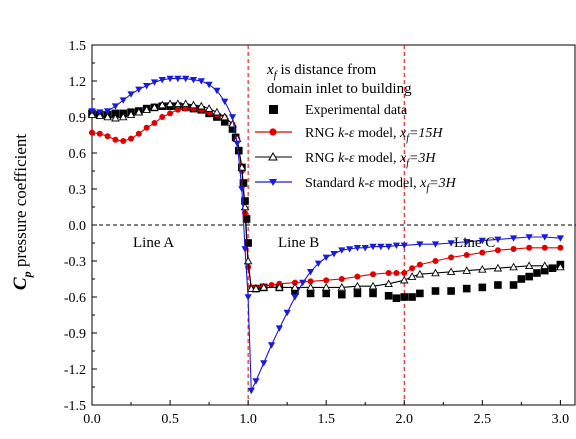 Image resolution: width=576 pixels, height=439 pixels. I want to click on y-tick-label: 0.6, so click(78, 154).